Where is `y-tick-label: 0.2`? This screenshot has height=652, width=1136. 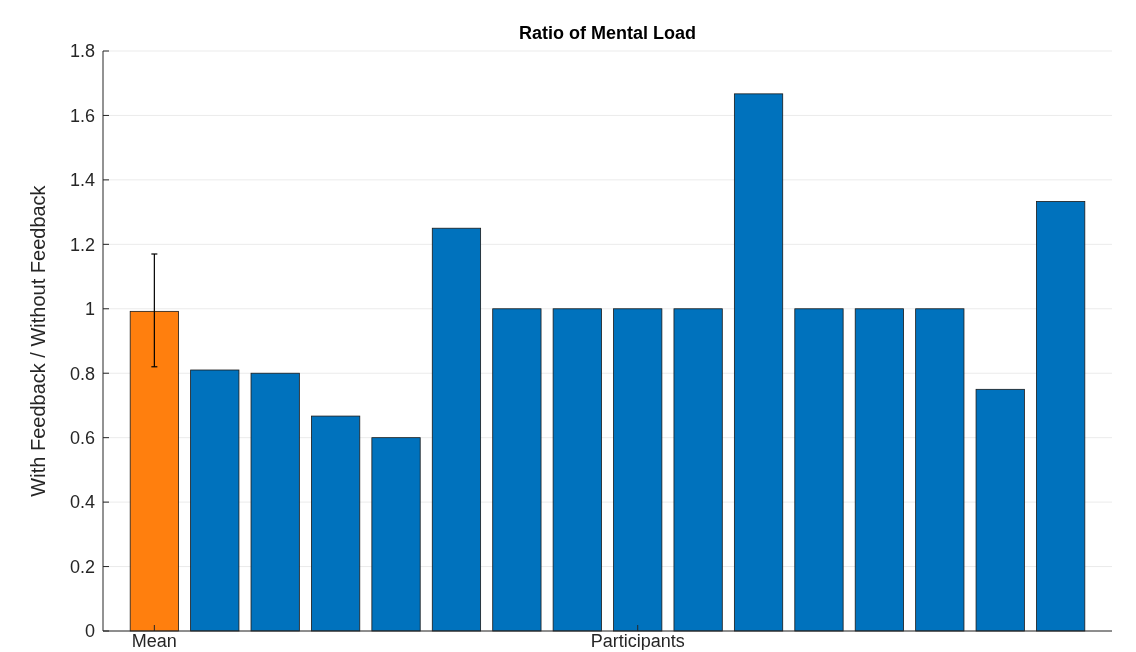
y-tick-label: 0.2 is located at coordinates (82, 566).